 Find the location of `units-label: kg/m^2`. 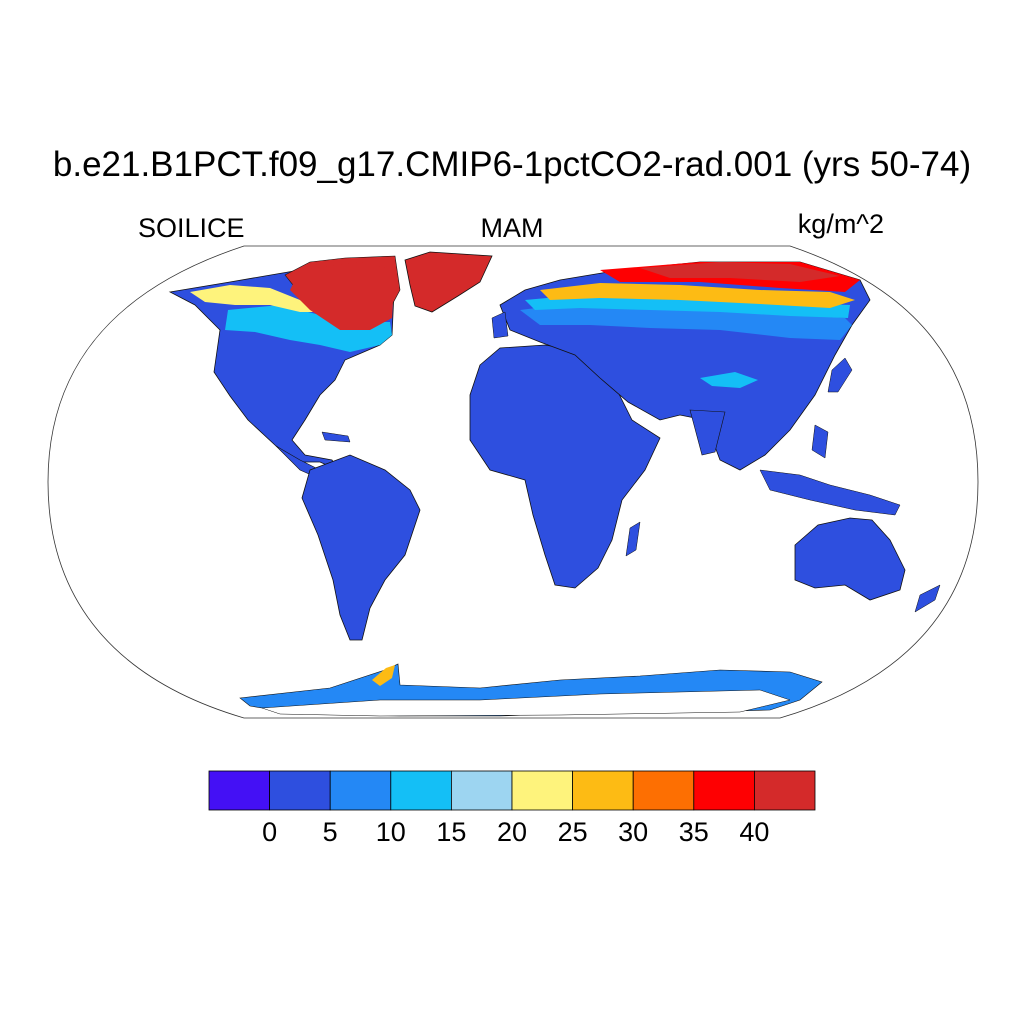

units-label: kg/m^2 is located at coordinates (840, 224).